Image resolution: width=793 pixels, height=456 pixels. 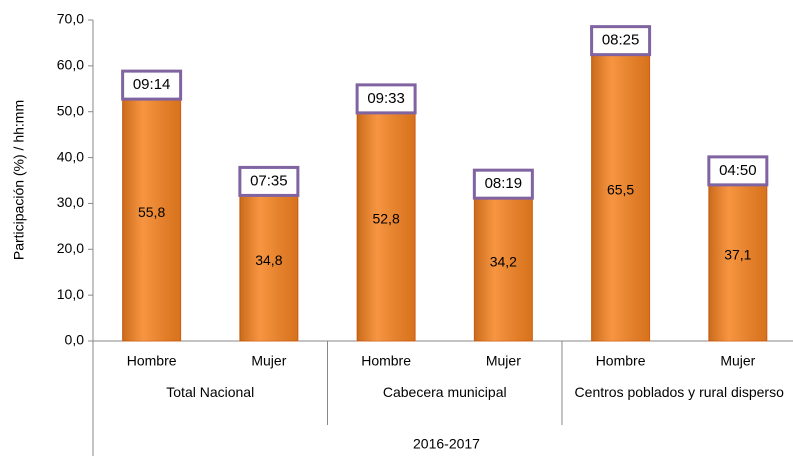 What do you see at coordinates (70, 65) in the screenshot?
I see `y-tick-label: 60,0` at bounding box center [70, 65].